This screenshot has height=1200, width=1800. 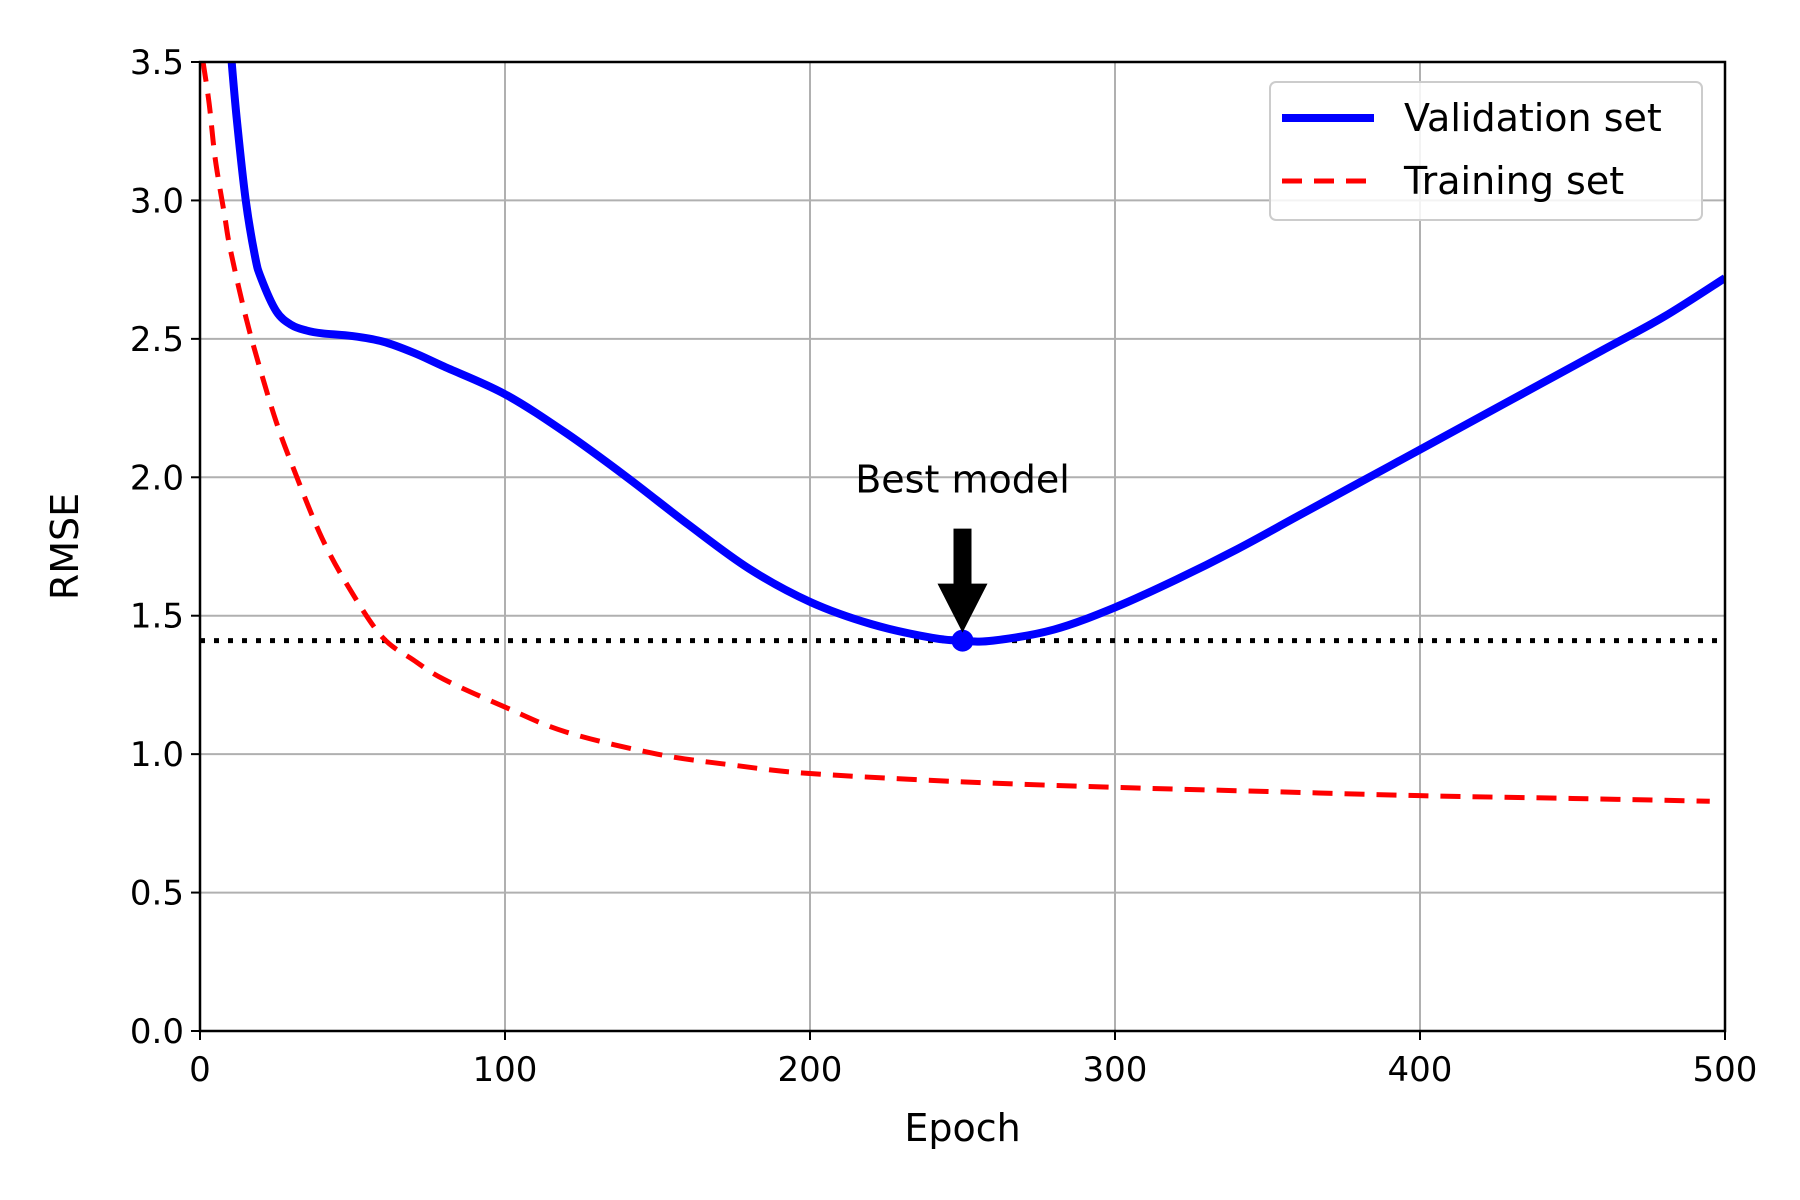 What do you see at coordinates (973, 1060) in the screenshot?
I see `x-axis-ticks: 0 100 200 300 400 500` at bounding box center [973, 1060].